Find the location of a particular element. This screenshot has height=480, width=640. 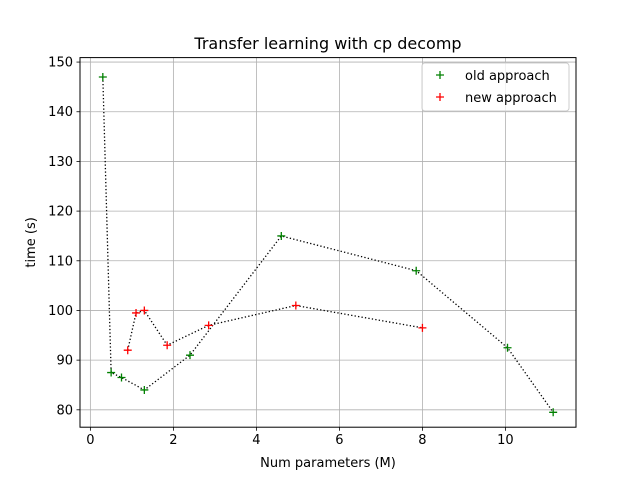

legend: old approach new approach is located at coordinates (495, 87).